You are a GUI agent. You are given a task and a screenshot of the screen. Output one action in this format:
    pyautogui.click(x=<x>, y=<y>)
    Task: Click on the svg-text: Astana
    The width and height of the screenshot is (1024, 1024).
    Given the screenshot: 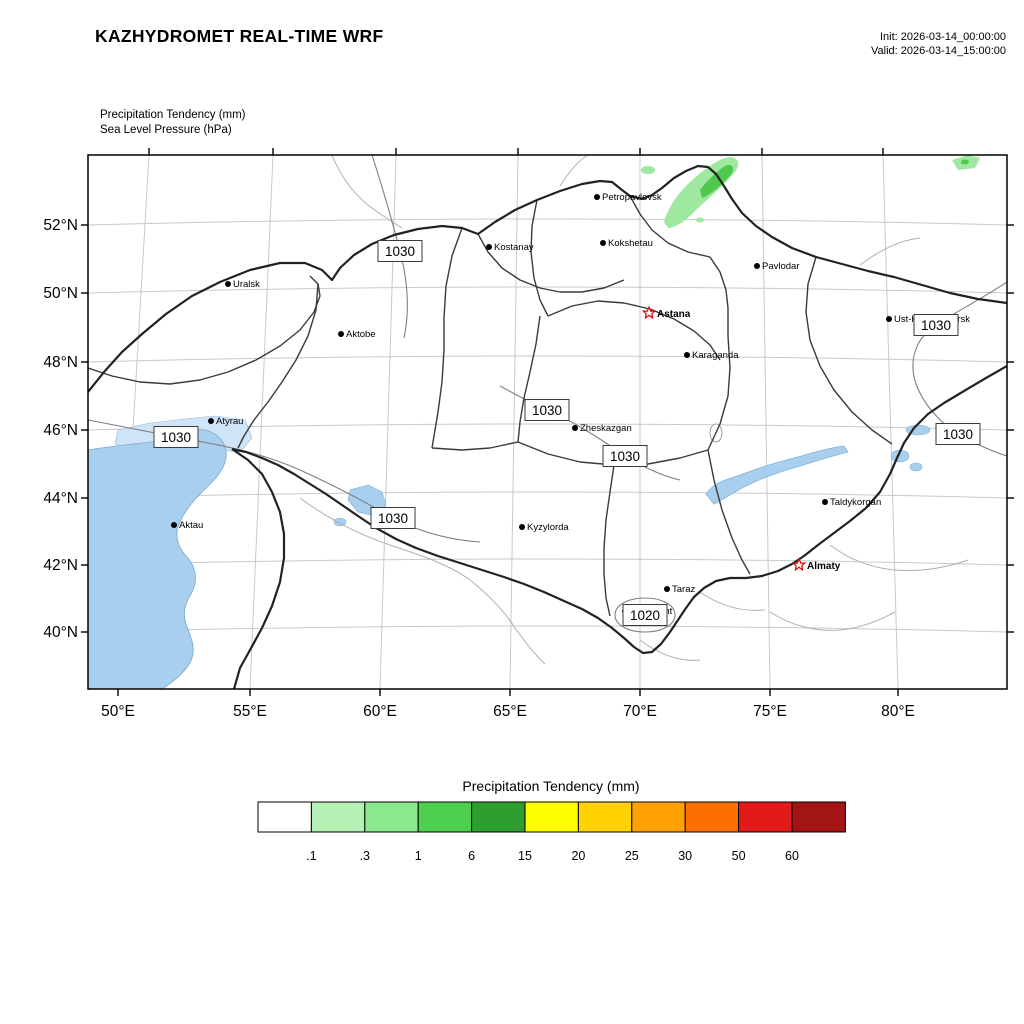 What is the action you would take?
    pyautogui.click(x=674, y=314)
    